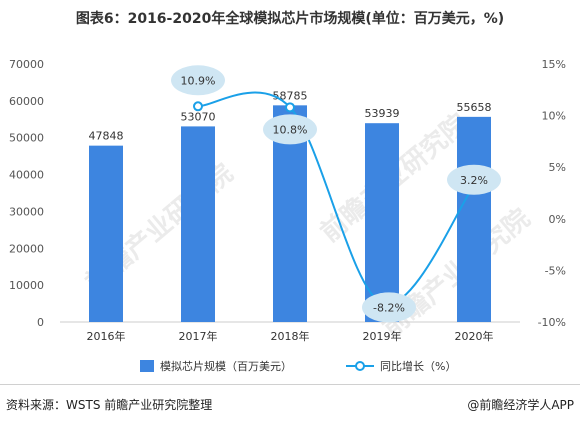 The width and height of the screenshot is (580, 424). What do you see at coordinates (26, 101) in the screenshot?
I see `y-left-tick-label: 60000` at bounding box center [26, 101].